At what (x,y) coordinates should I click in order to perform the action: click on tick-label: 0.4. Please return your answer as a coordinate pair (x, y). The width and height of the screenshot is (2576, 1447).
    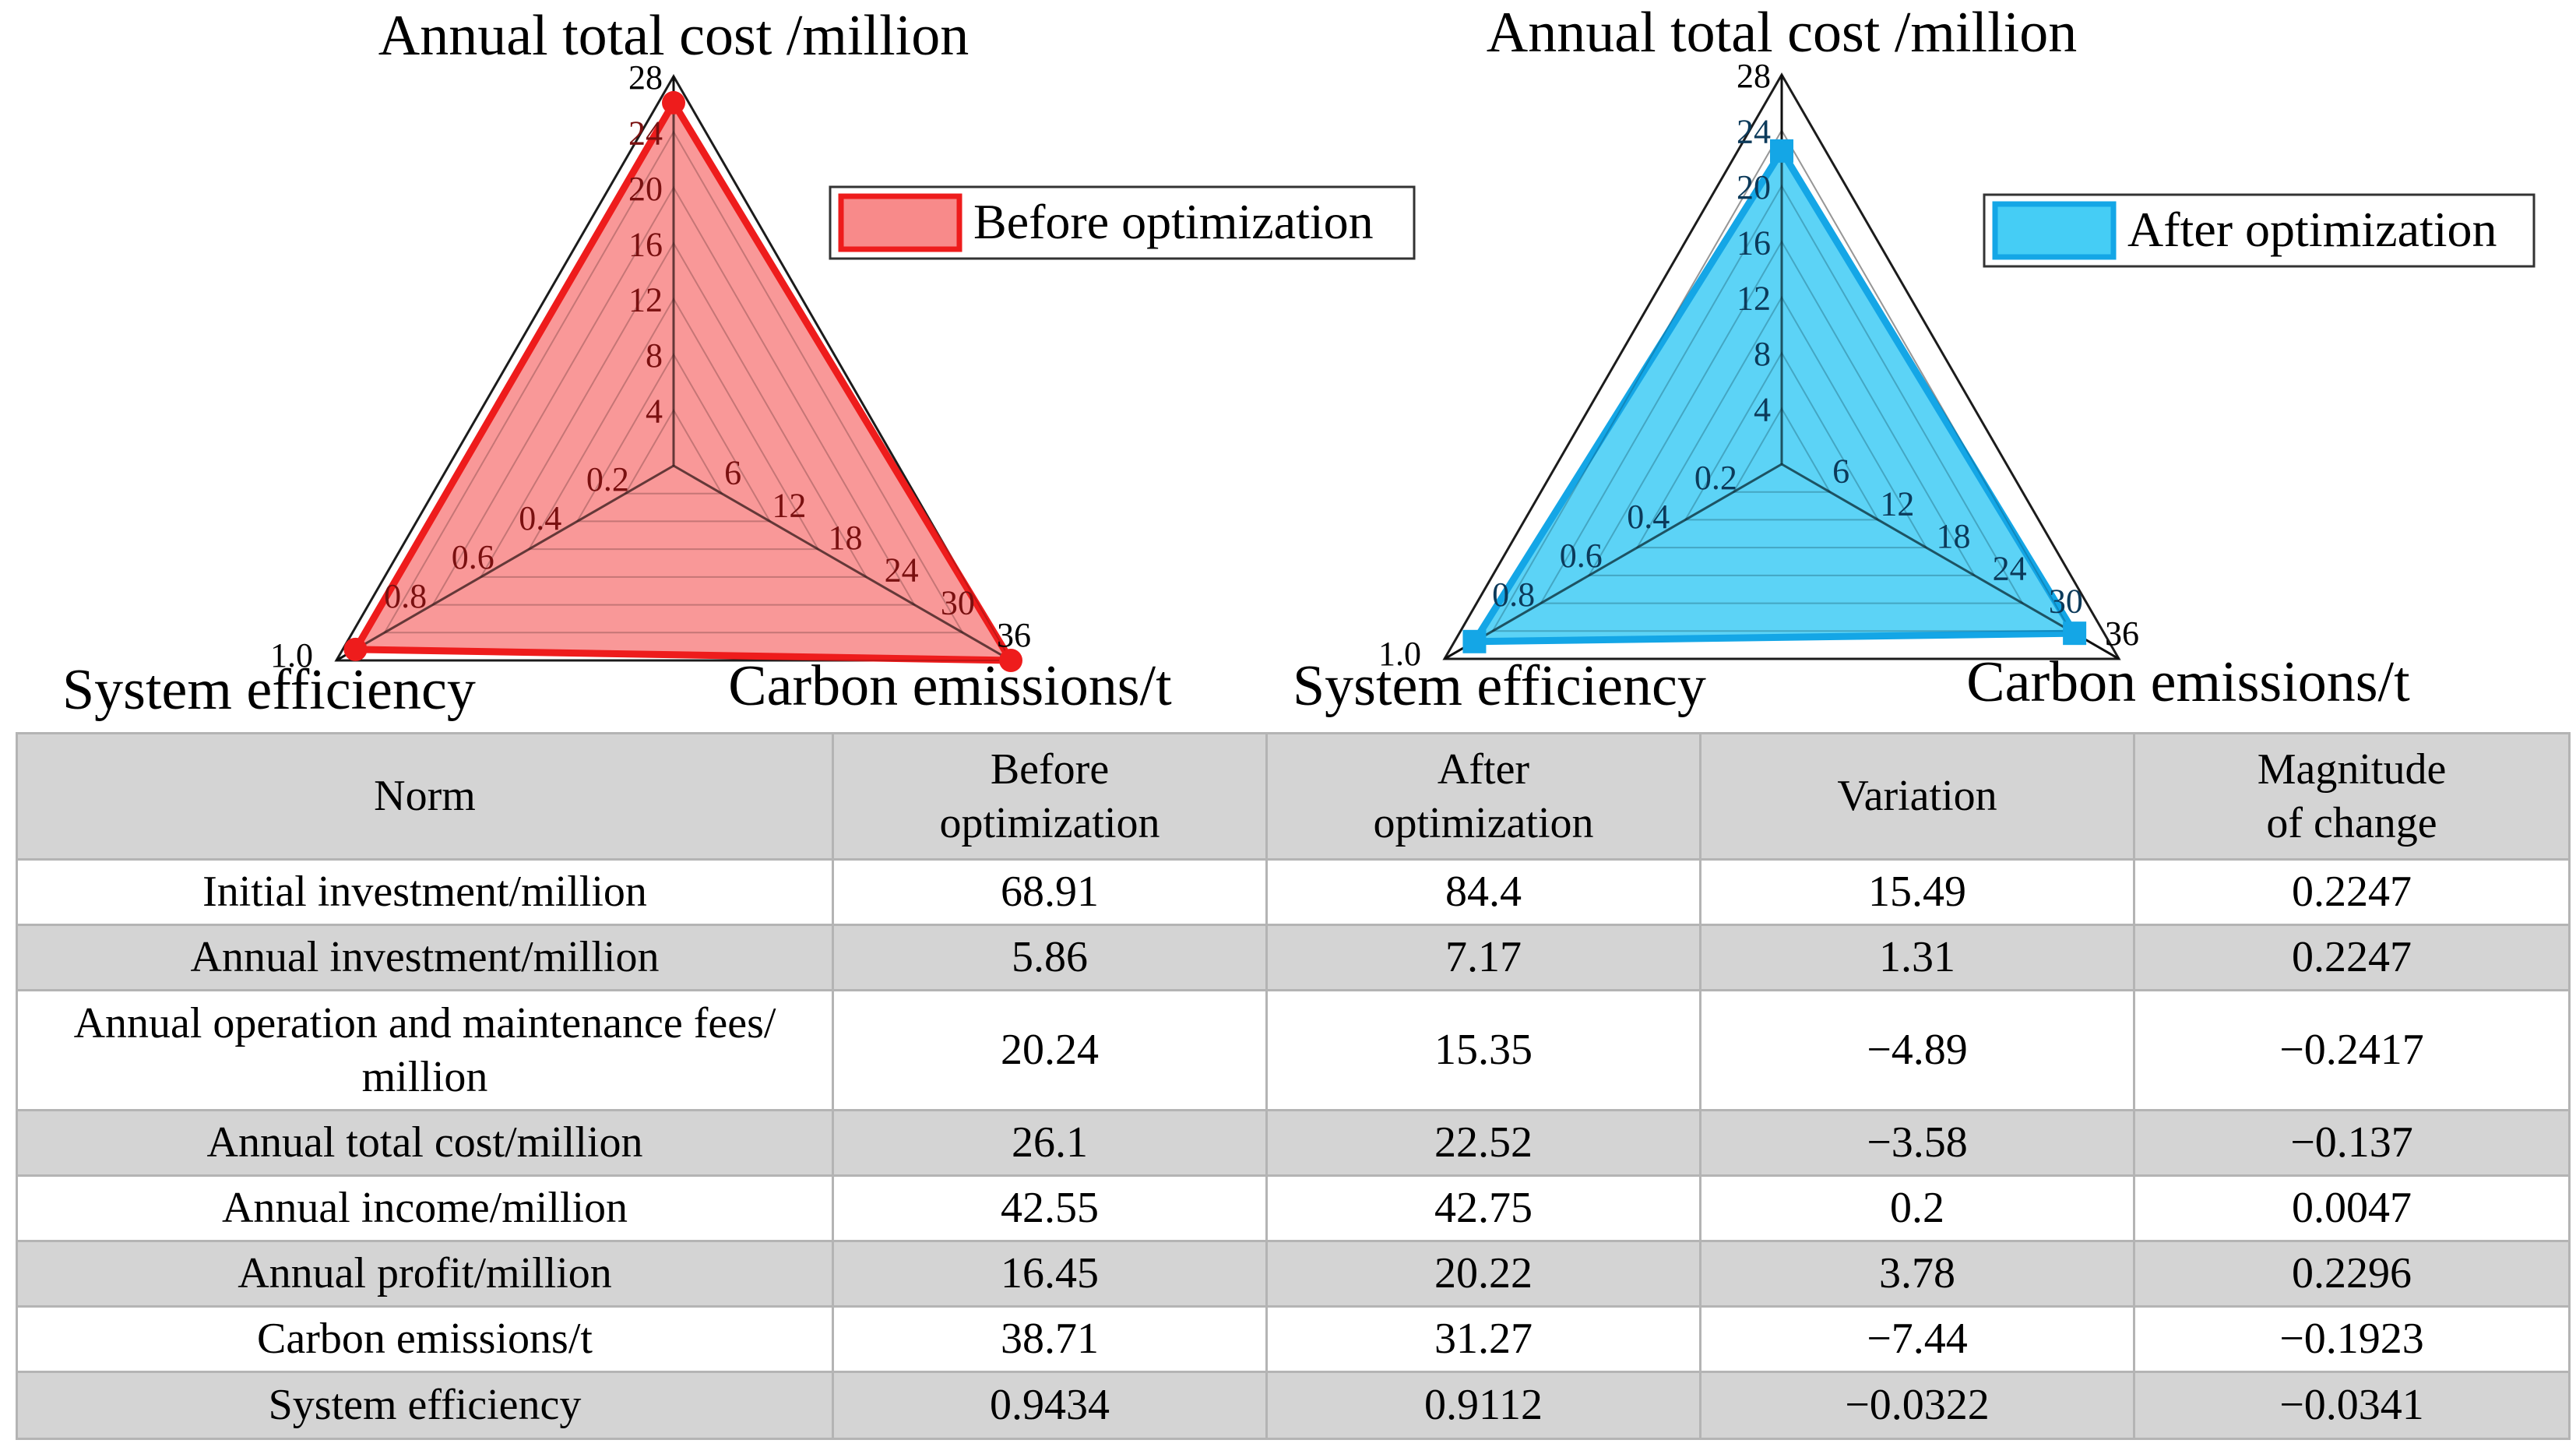
    Looking at the image, I should click on (1648, 517).